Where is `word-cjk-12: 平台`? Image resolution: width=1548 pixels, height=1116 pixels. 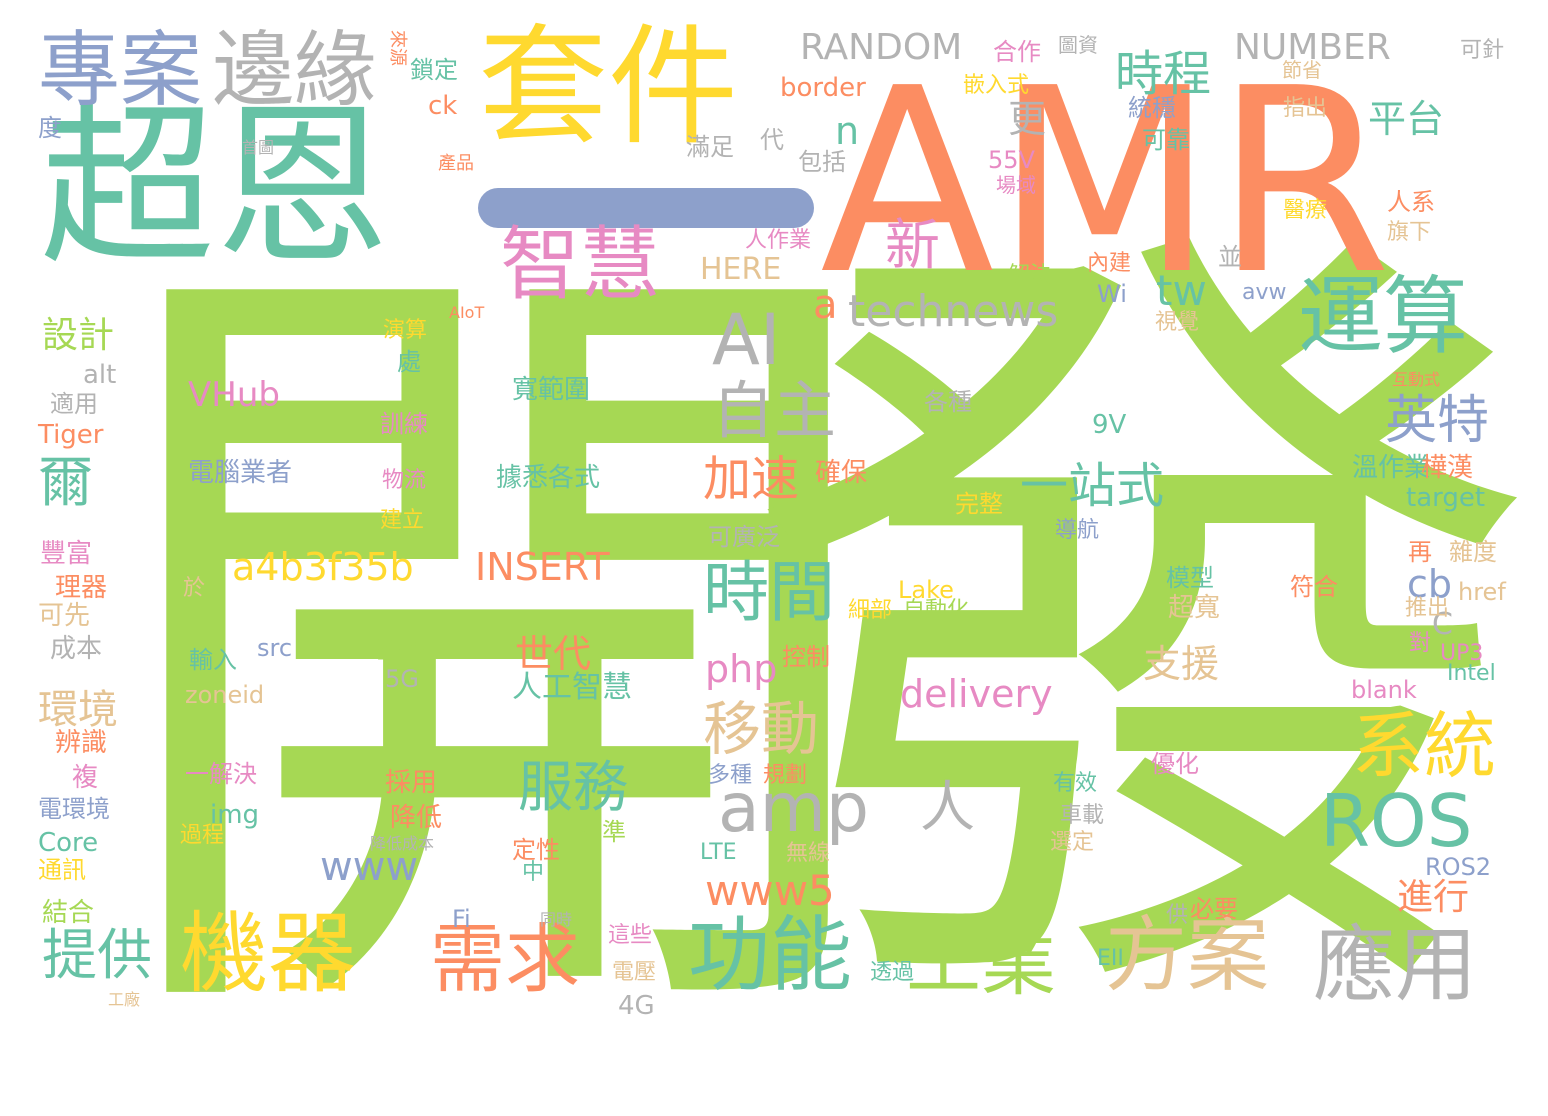
word-cjk-12: 平台 is located at coordinates (1406, 119).